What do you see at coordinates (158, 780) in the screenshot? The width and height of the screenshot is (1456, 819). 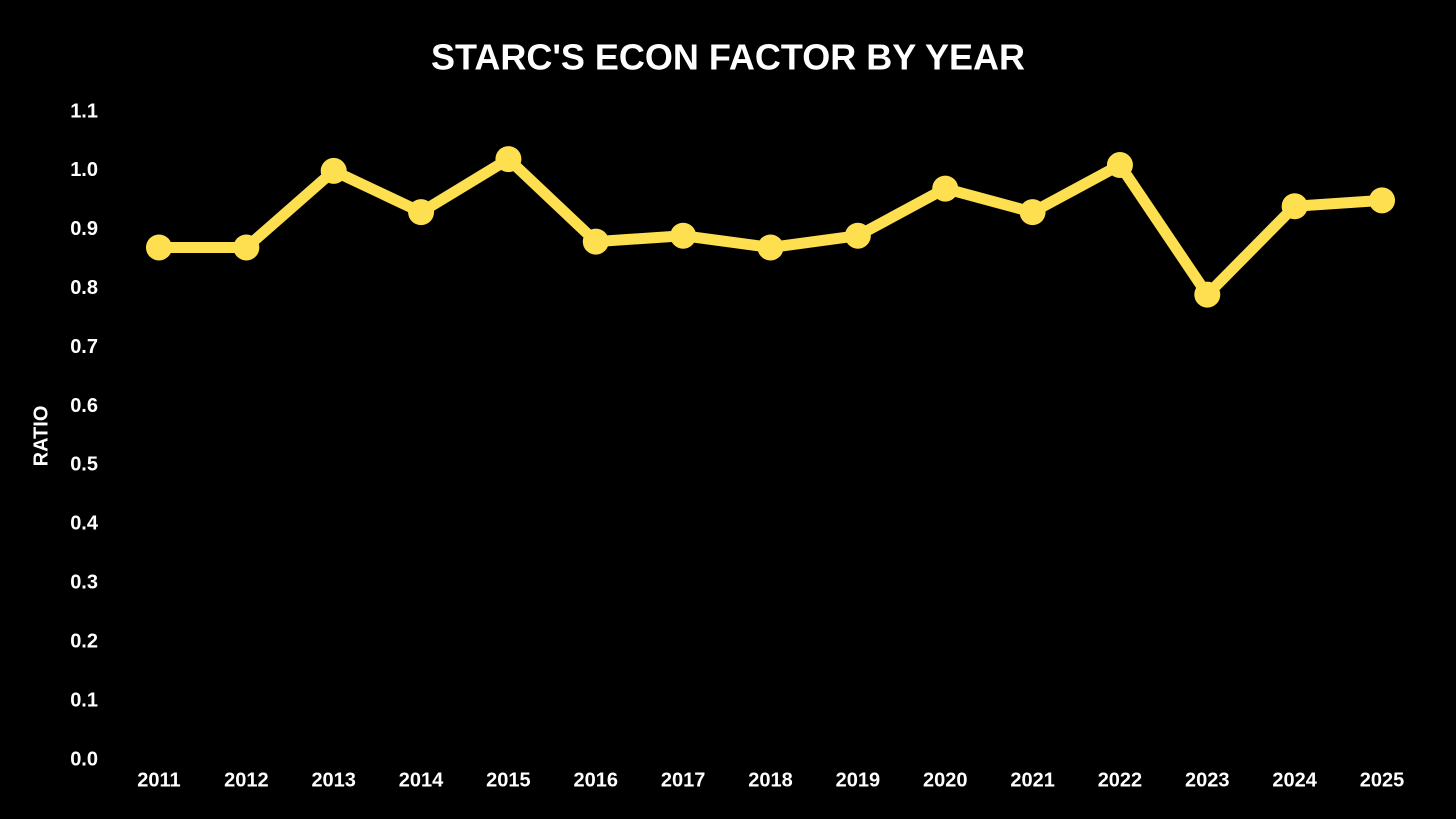 I see `x-tick-label: 2011` at bounding box center [158, 780].